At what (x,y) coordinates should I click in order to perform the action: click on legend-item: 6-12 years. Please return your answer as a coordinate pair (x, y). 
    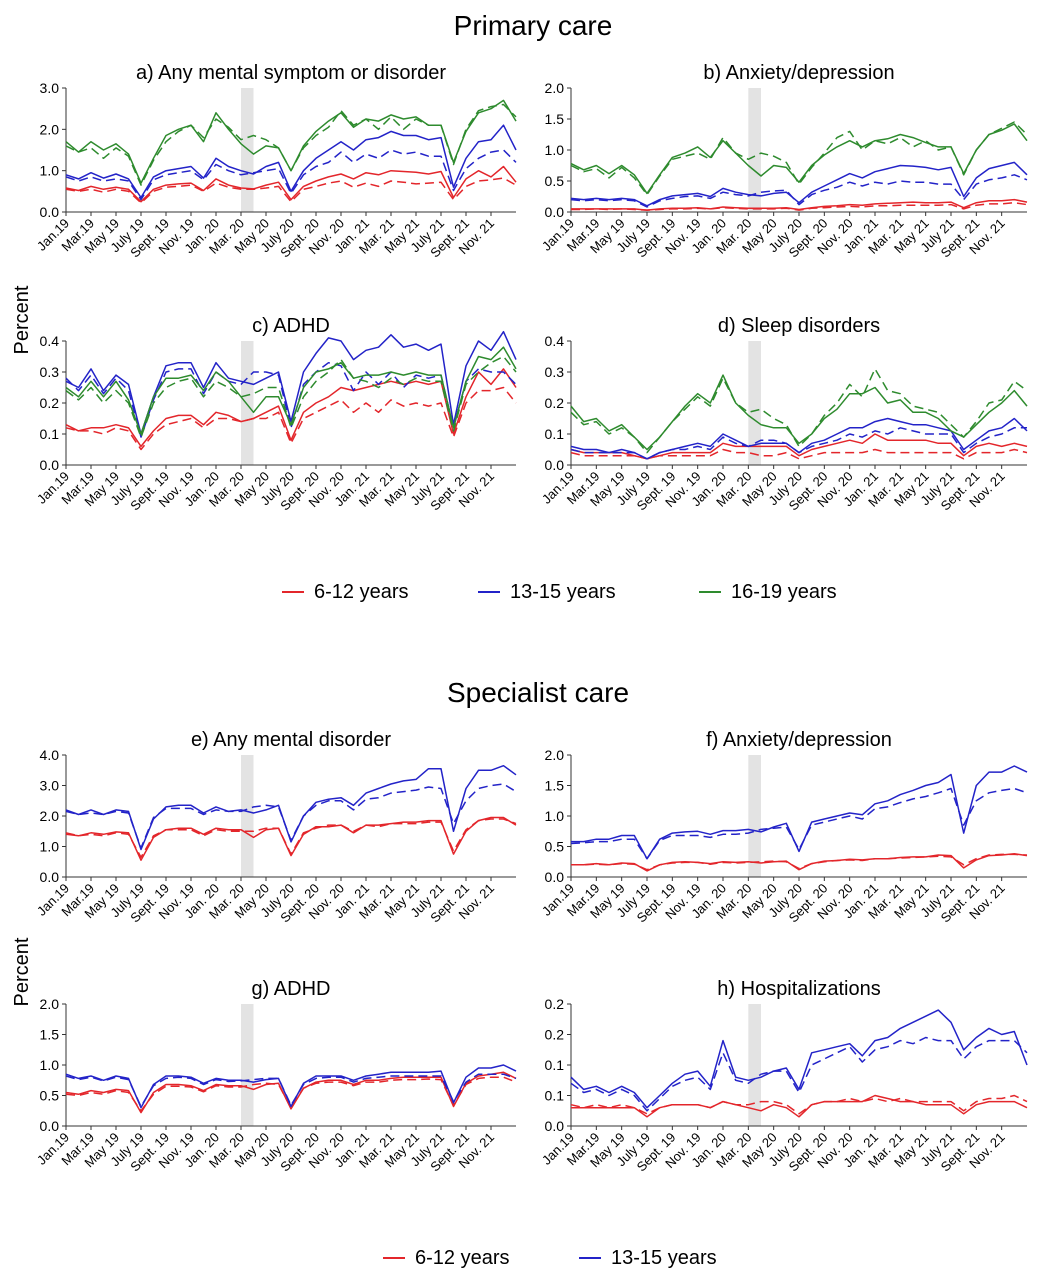
    Looking at the image, I should click on (446, 1258).